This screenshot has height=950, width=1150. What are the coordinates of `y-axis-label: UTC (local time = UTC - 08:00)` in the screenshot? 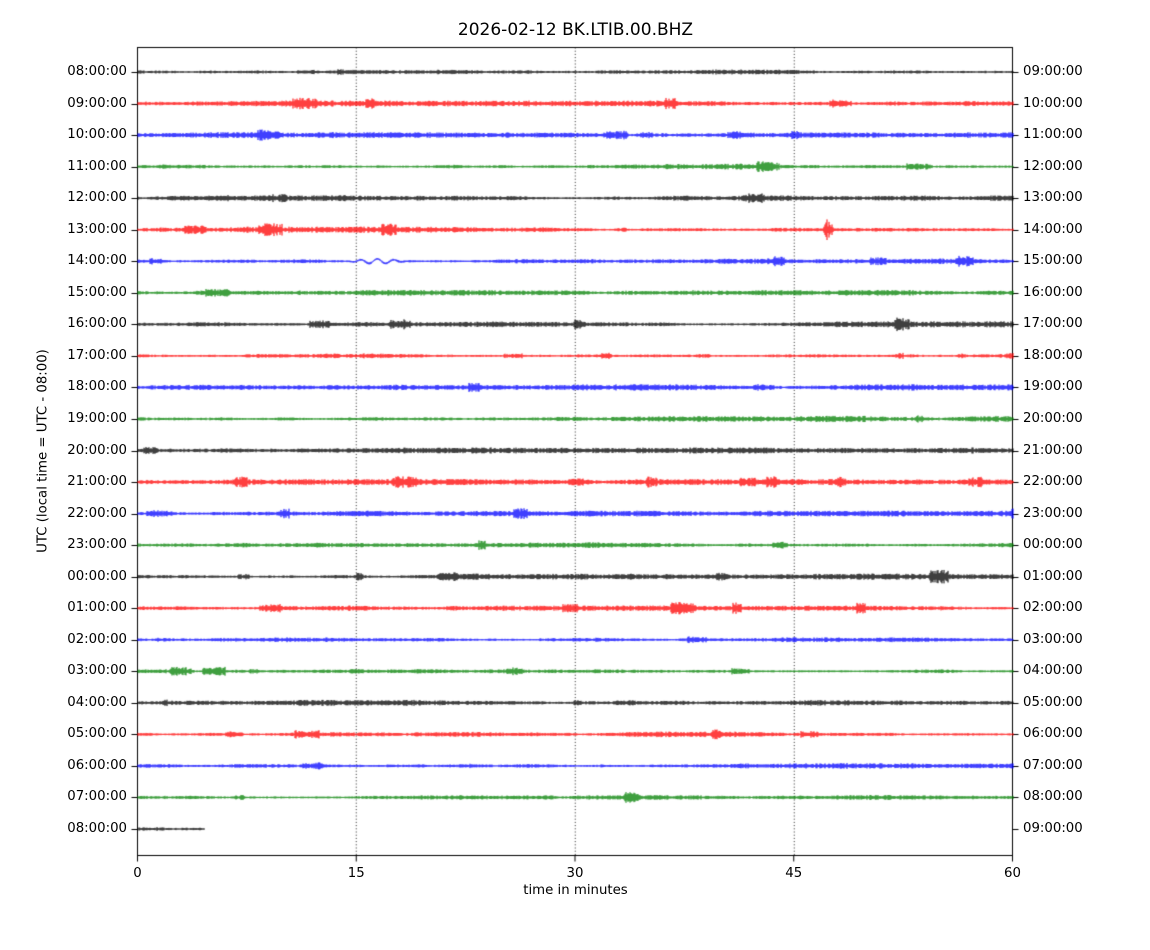 It's located at (43, 451).